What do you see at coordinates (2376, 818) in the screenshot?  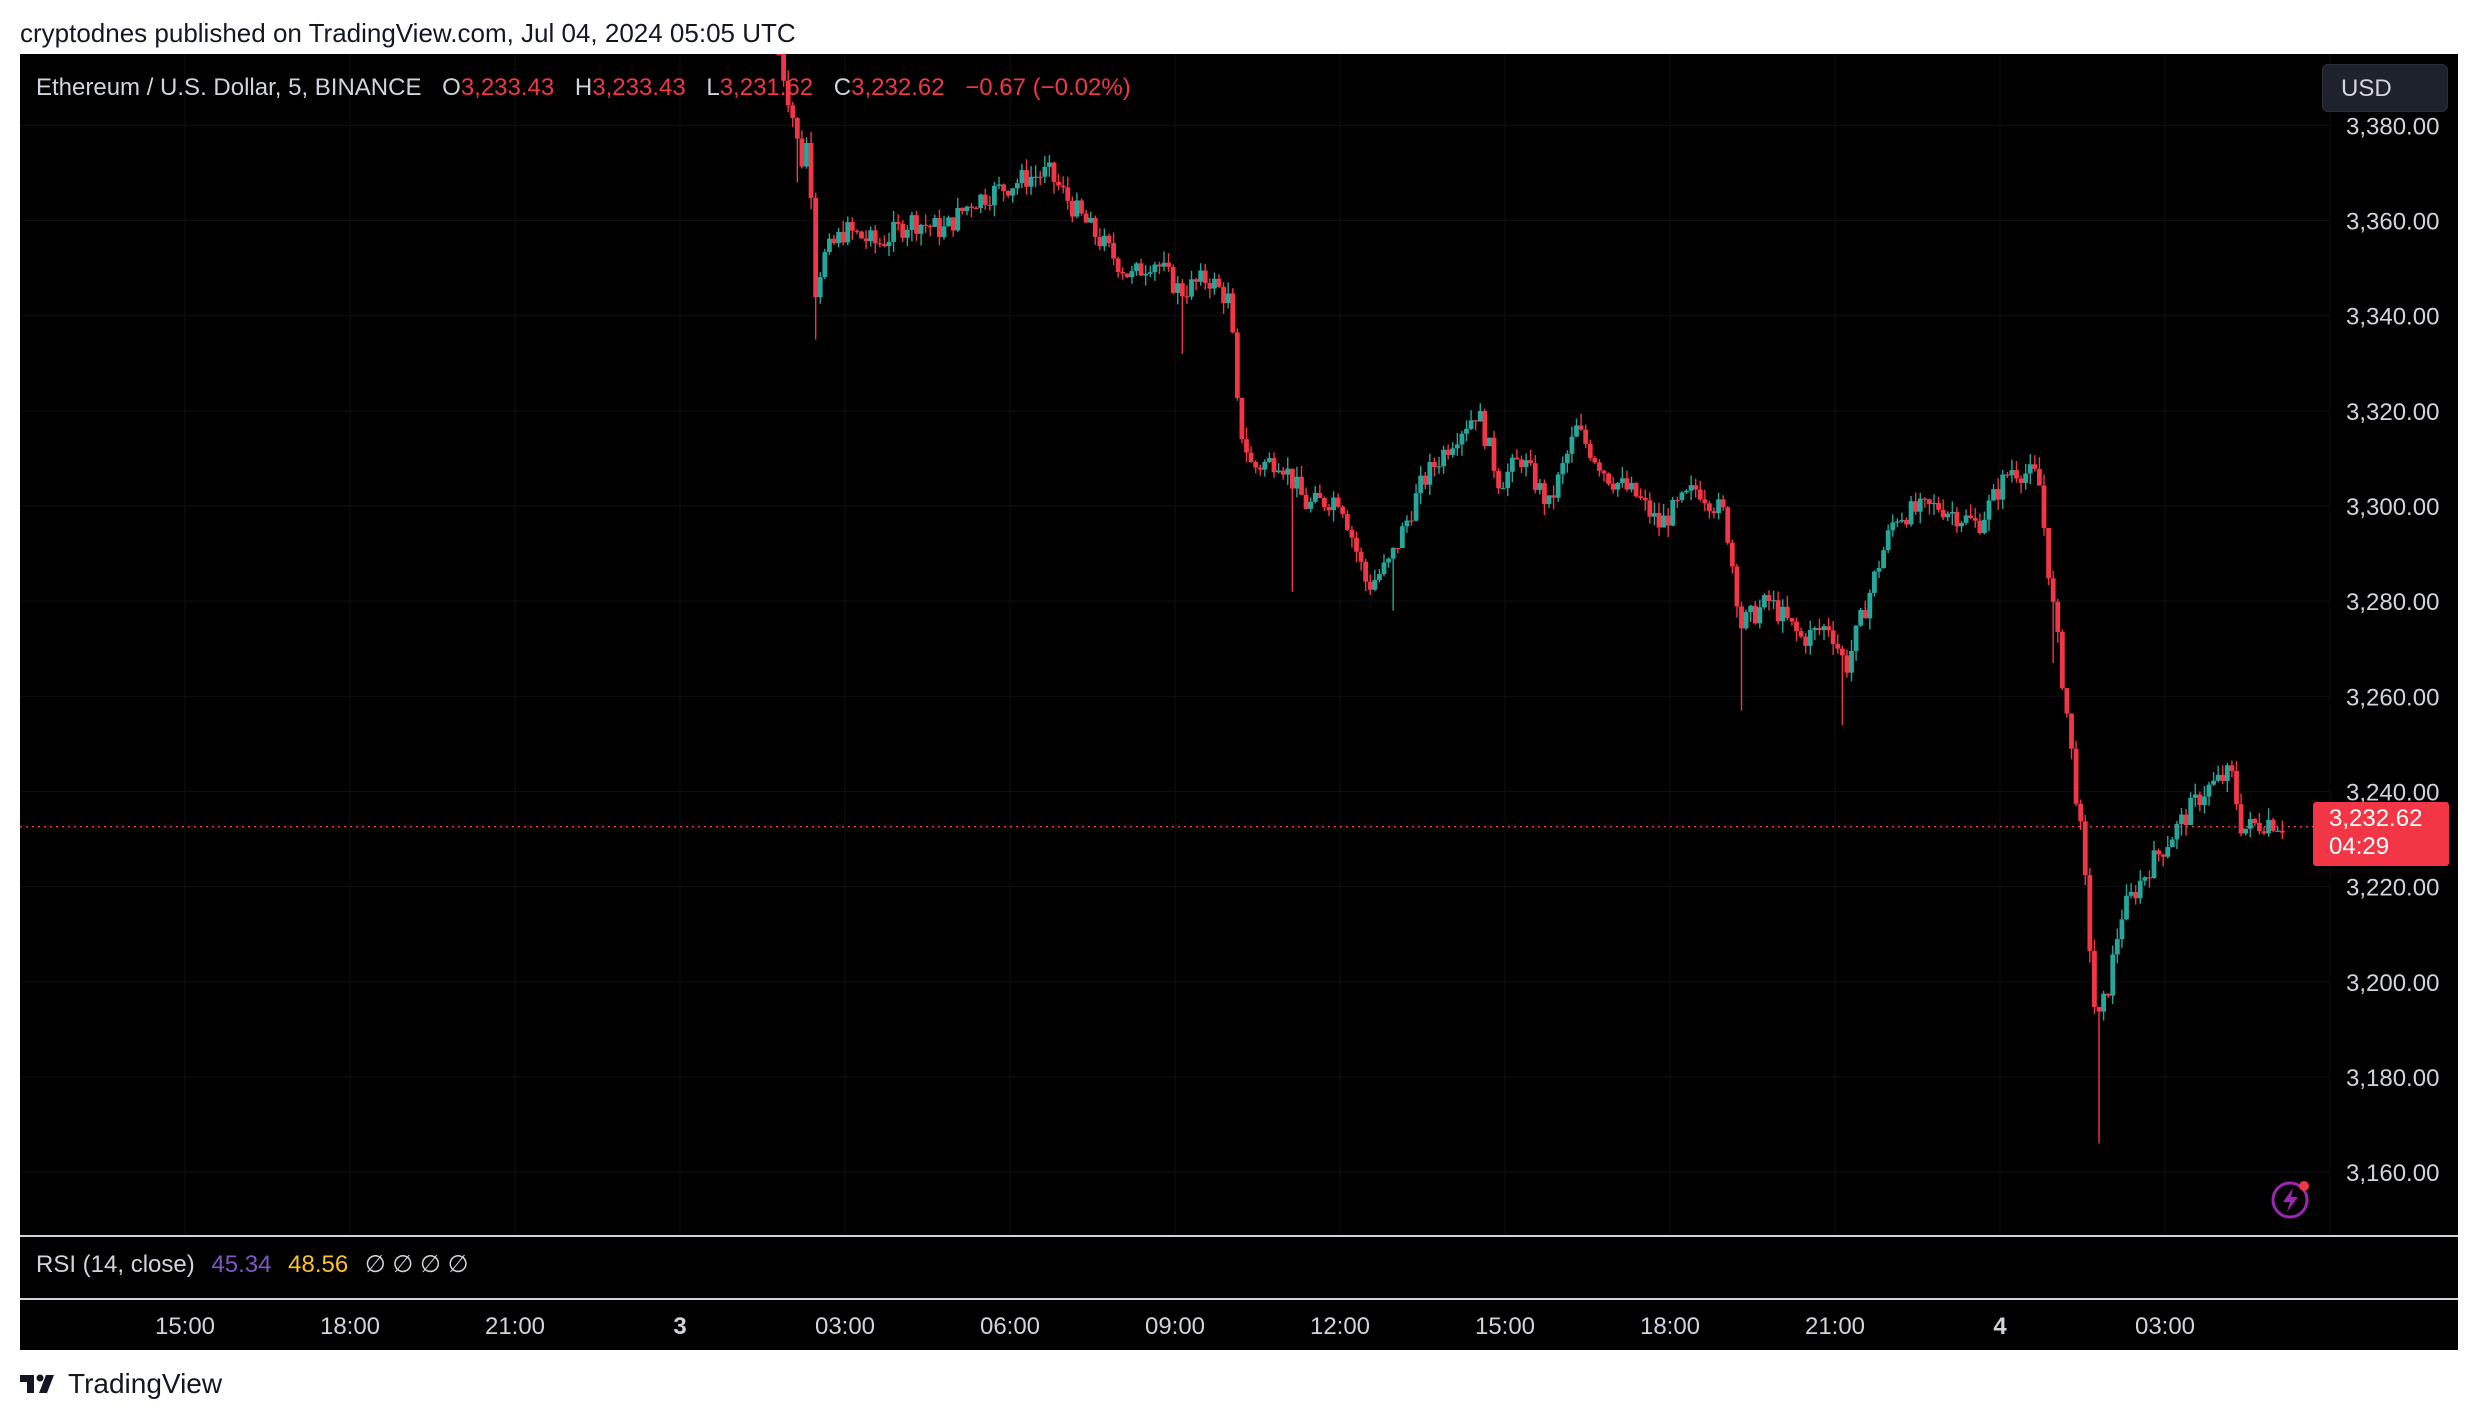 I see `last-price-value: 3,232.62` at bounding box center [2376, 818].